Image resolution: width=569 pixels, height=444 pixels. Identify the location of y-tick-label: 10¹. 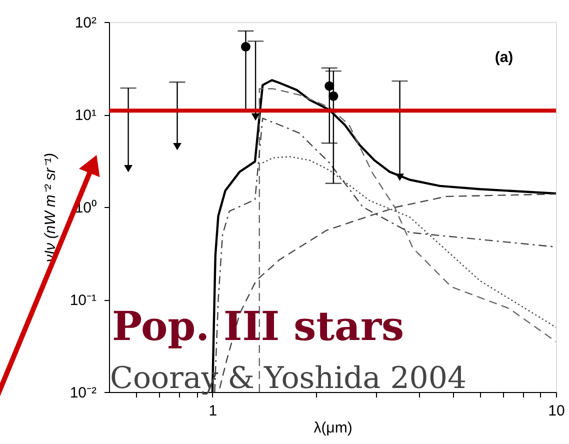
(85, 115).